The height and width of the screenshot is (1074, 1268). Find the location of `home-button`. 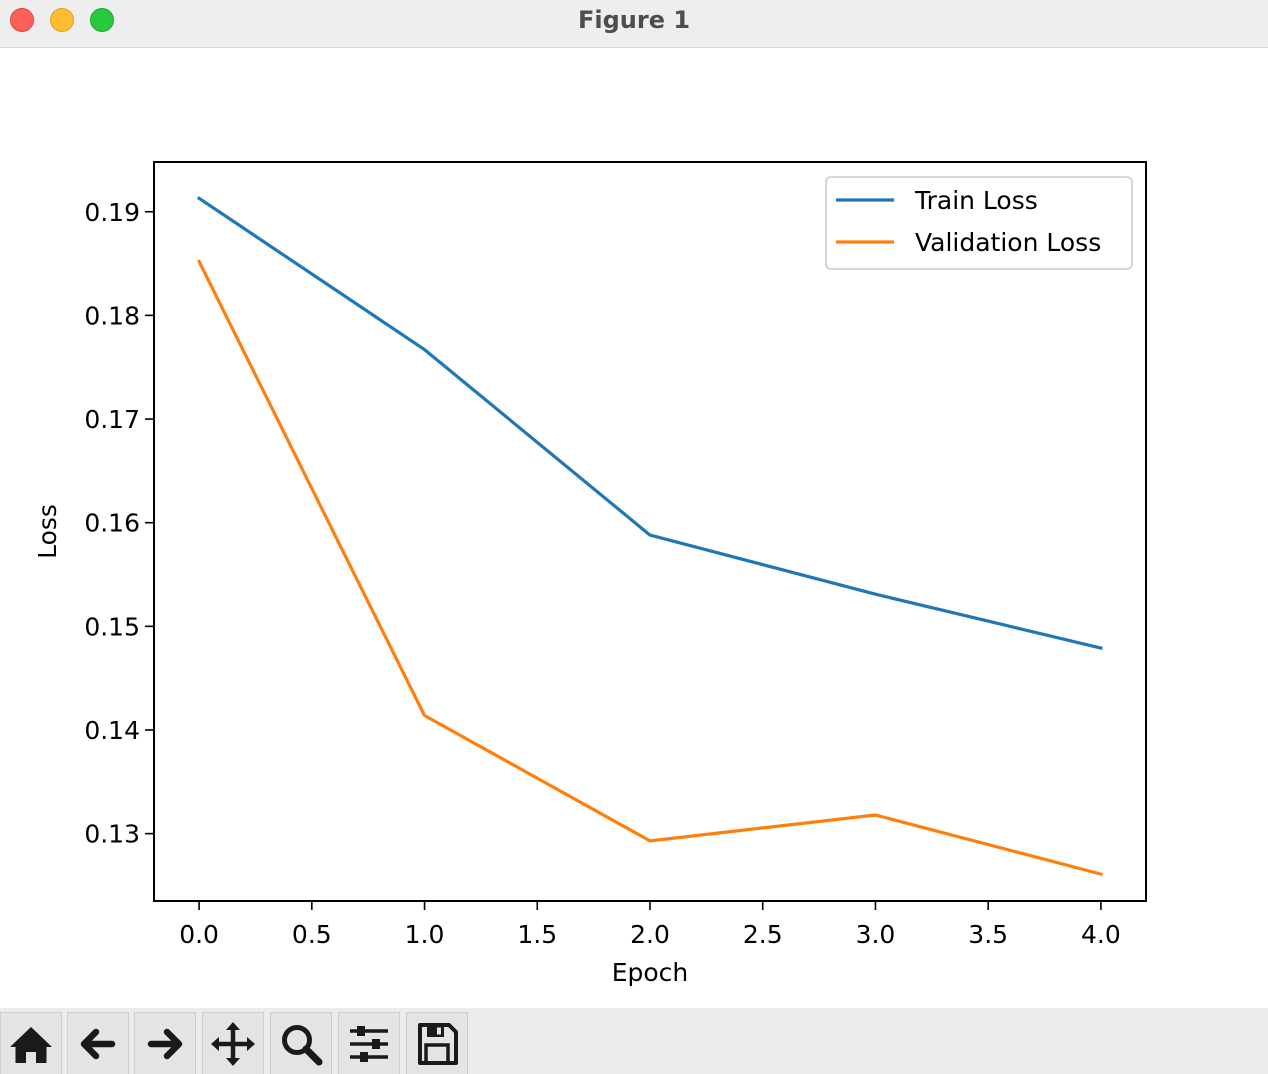

home-button is located at coordinates (31, 1043).